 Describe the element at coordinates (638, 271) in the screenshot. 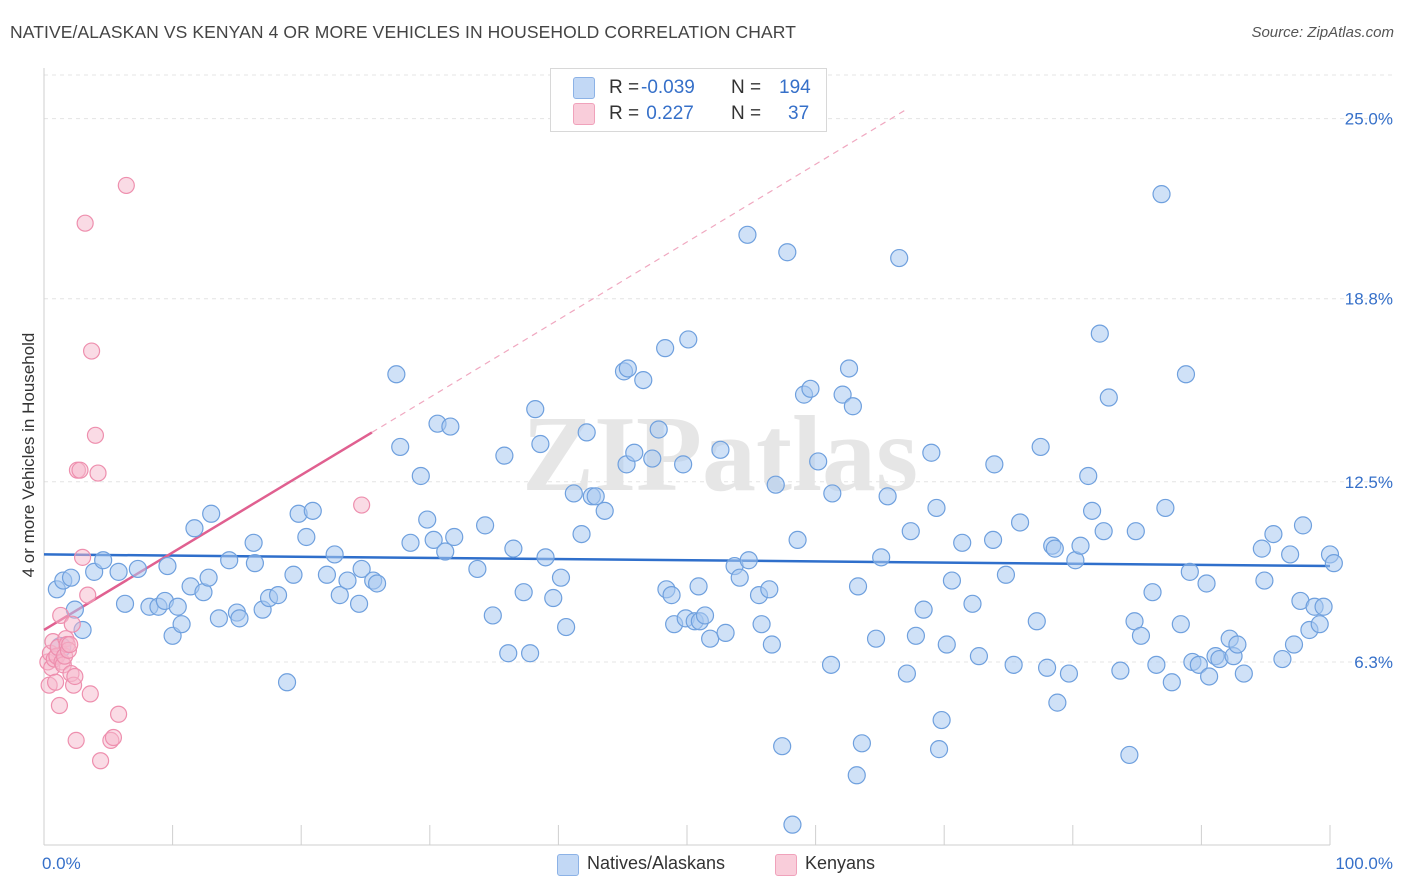

I see `kenyans-trend-extension` at that location.